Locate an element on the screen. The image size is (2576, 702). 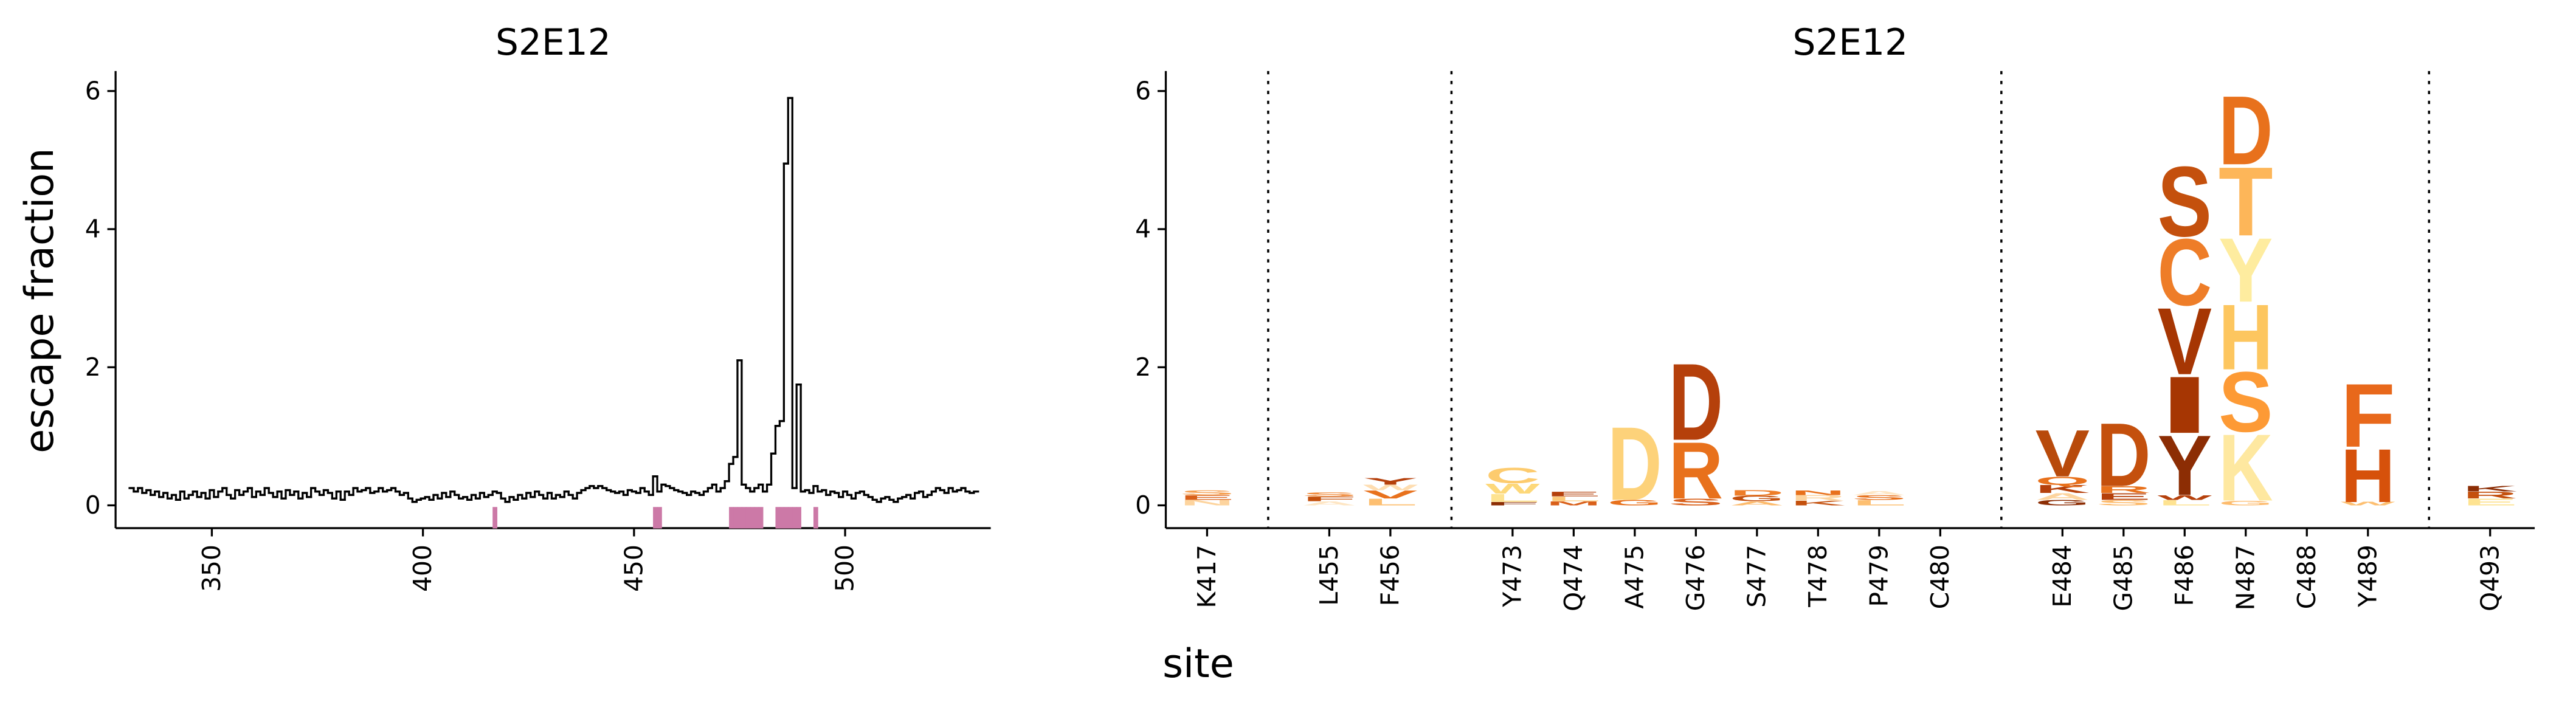
x-tick-label: E484 is located at coordinates (2062, 576).